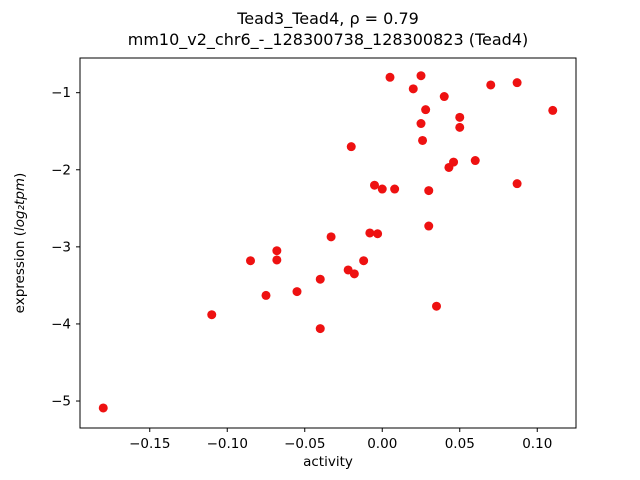 This screenshot has width=640, height=480. What do you see at coordinates (61, 93) in the screenshot?
I see `y-tick-label: −1` at bounding box center [61, 93].